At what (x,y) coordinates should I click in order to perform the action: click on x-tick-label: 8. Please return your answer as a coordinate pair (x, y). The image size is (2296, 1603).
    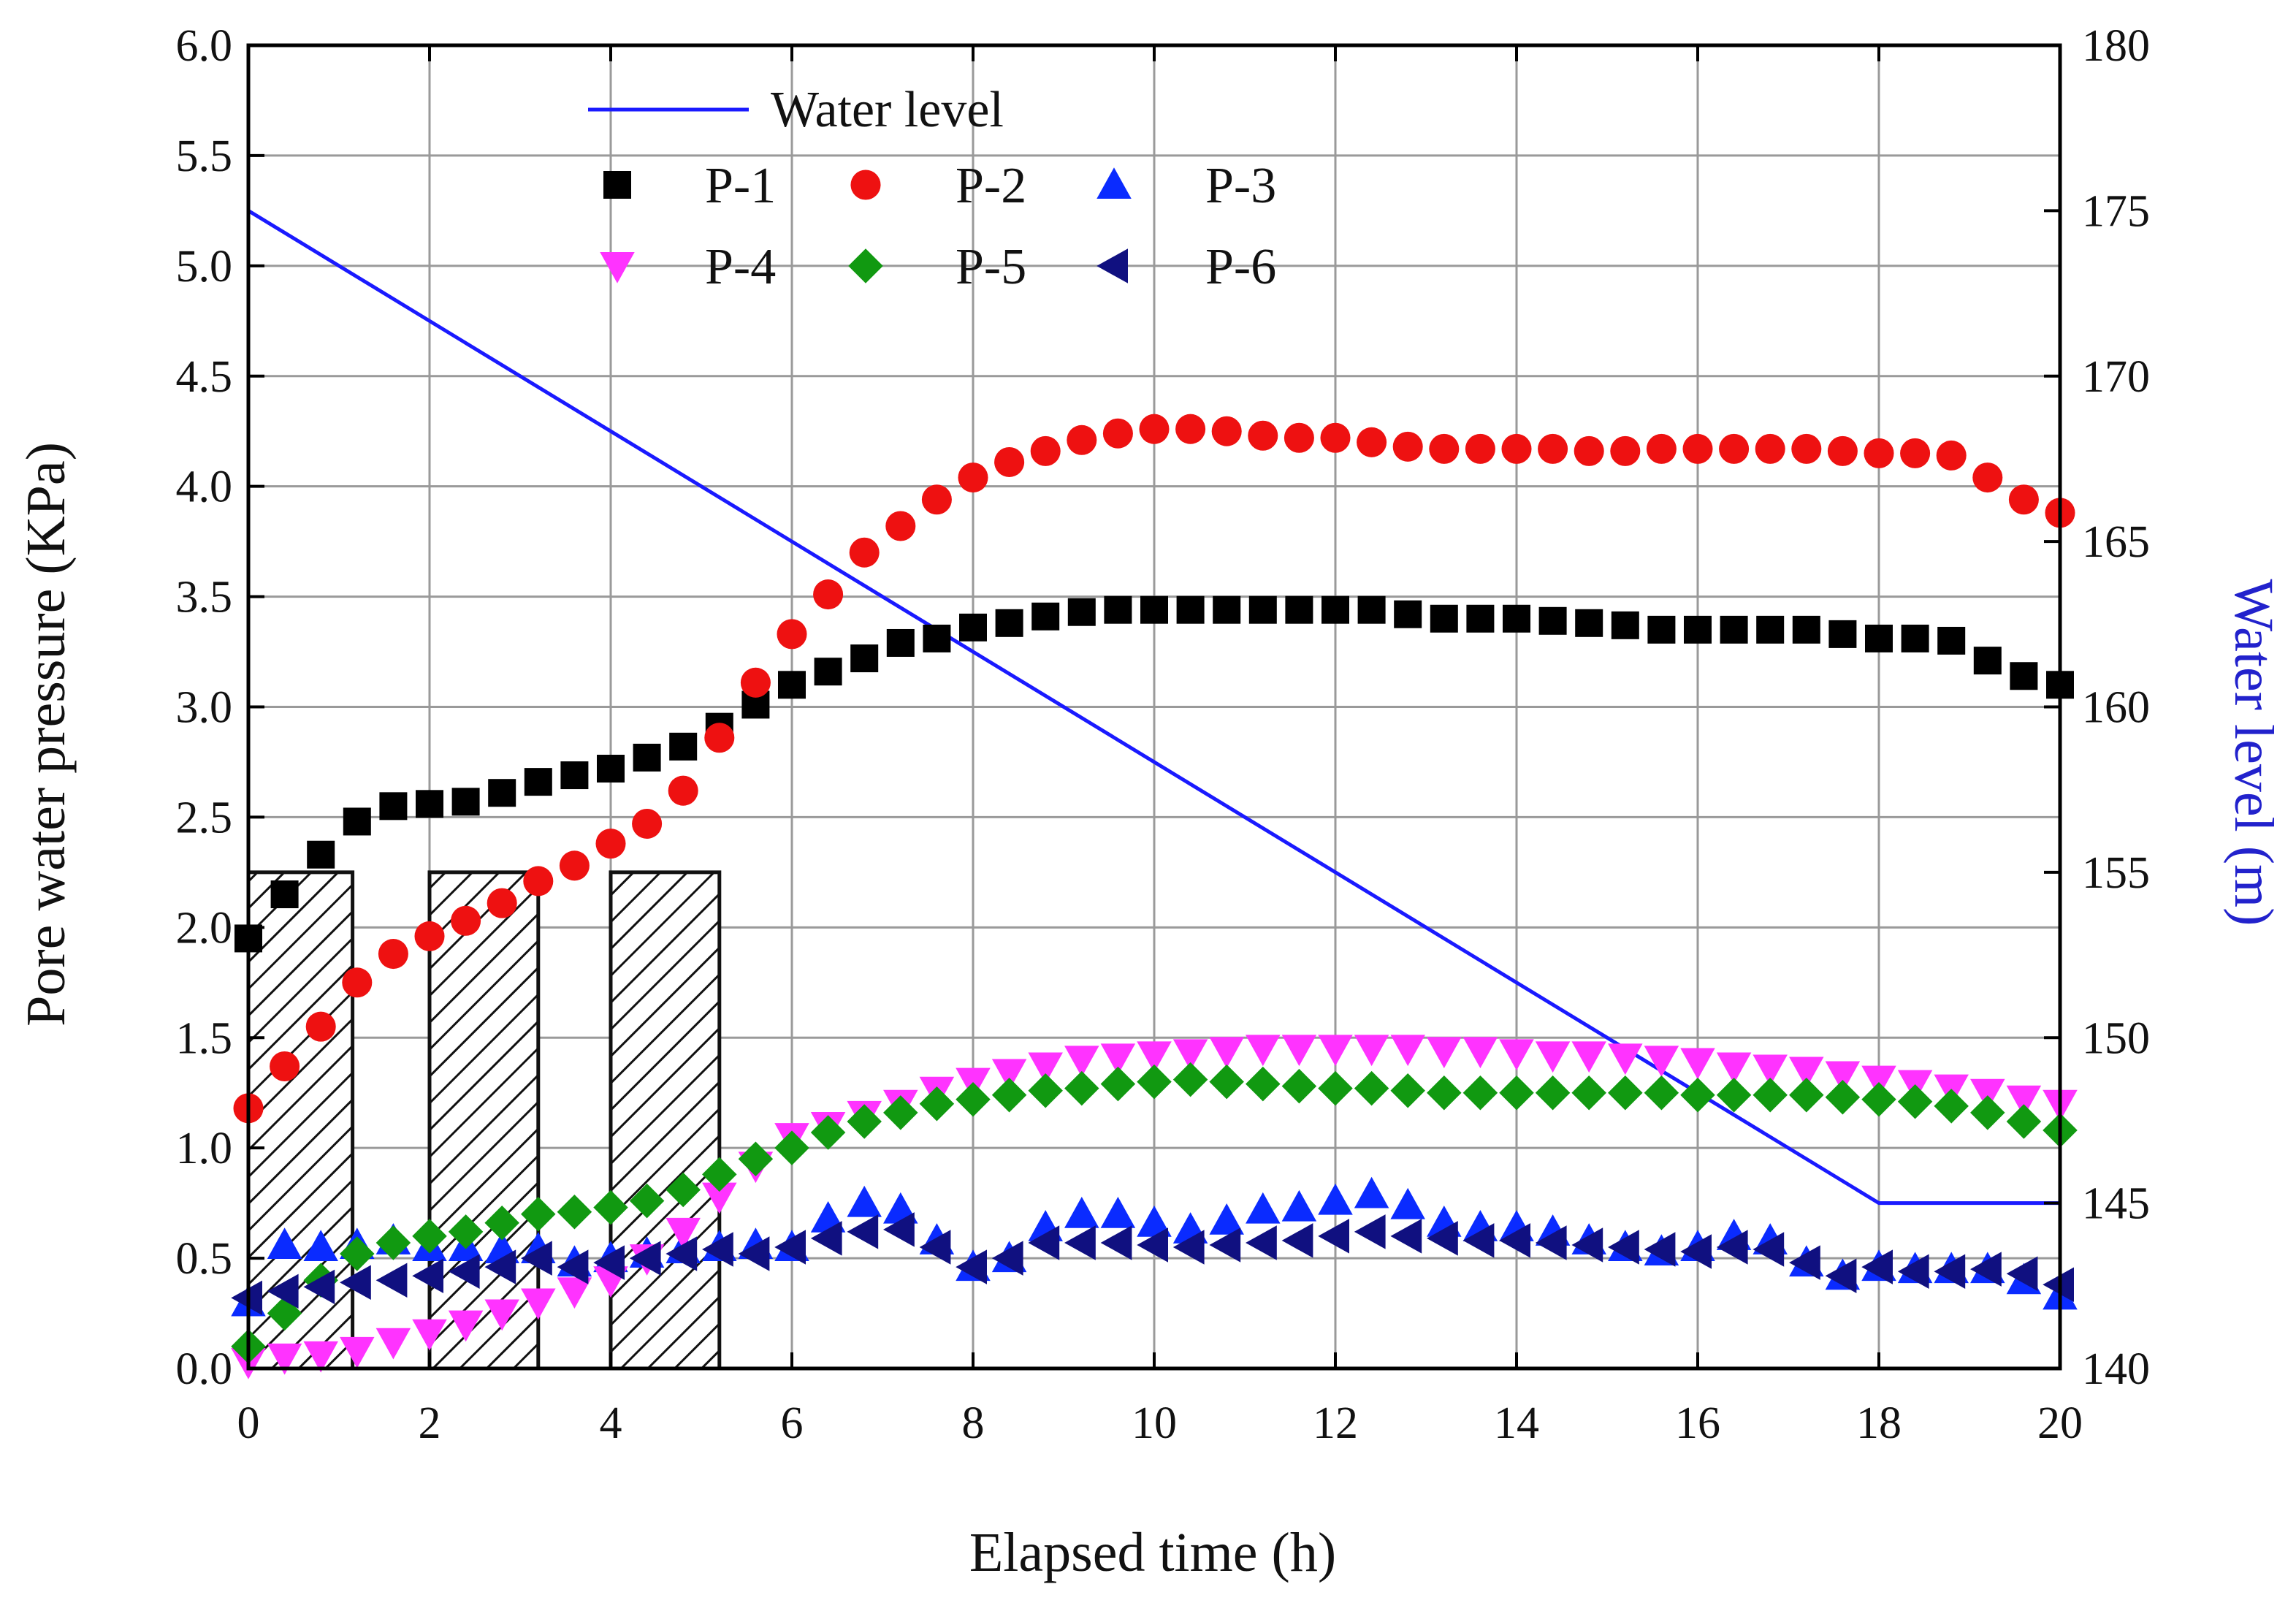
    Looking at the image, I should click on (974, 1423).